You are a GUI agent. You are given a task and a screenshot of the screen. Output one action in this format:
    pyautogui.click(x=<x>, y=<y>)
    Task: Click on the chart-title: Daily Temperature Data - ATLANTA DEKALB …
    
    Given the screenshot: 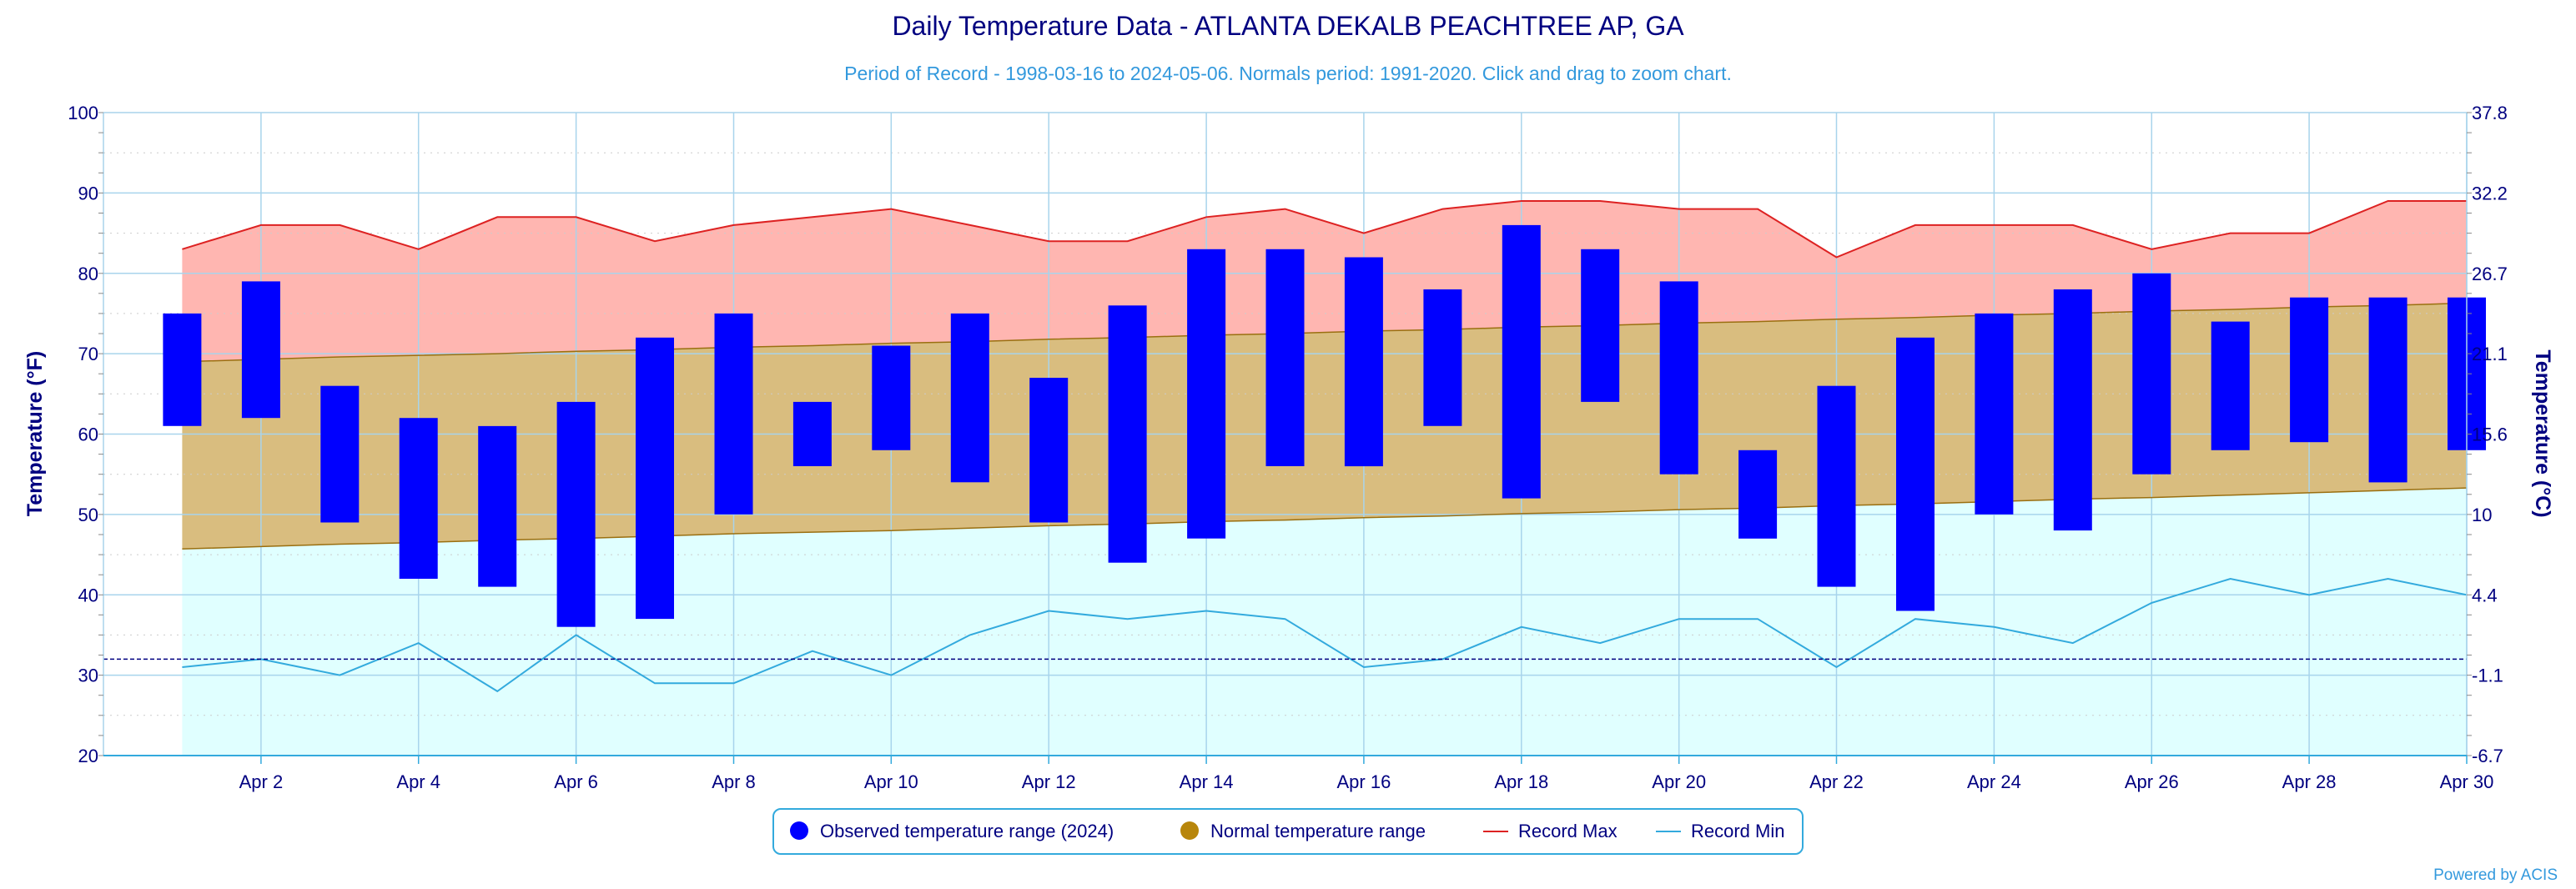 What is the action you would take?
    pyautogui.click(x=1288, y=26)
    